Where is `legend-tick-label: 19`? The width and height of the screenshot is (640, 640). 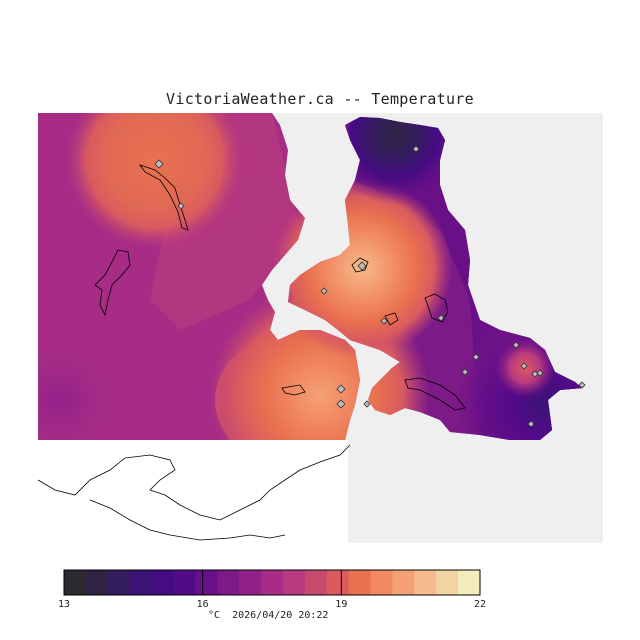
legend-tick-label: 19 is located at coordinates (341, 604).